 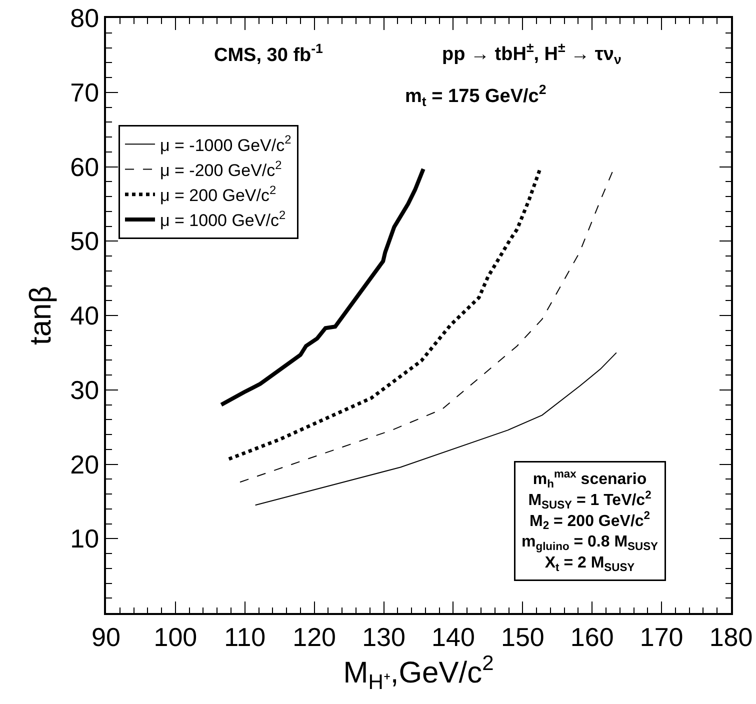 I want to click on x-tick-label: 120, so click(x=314, y=637).